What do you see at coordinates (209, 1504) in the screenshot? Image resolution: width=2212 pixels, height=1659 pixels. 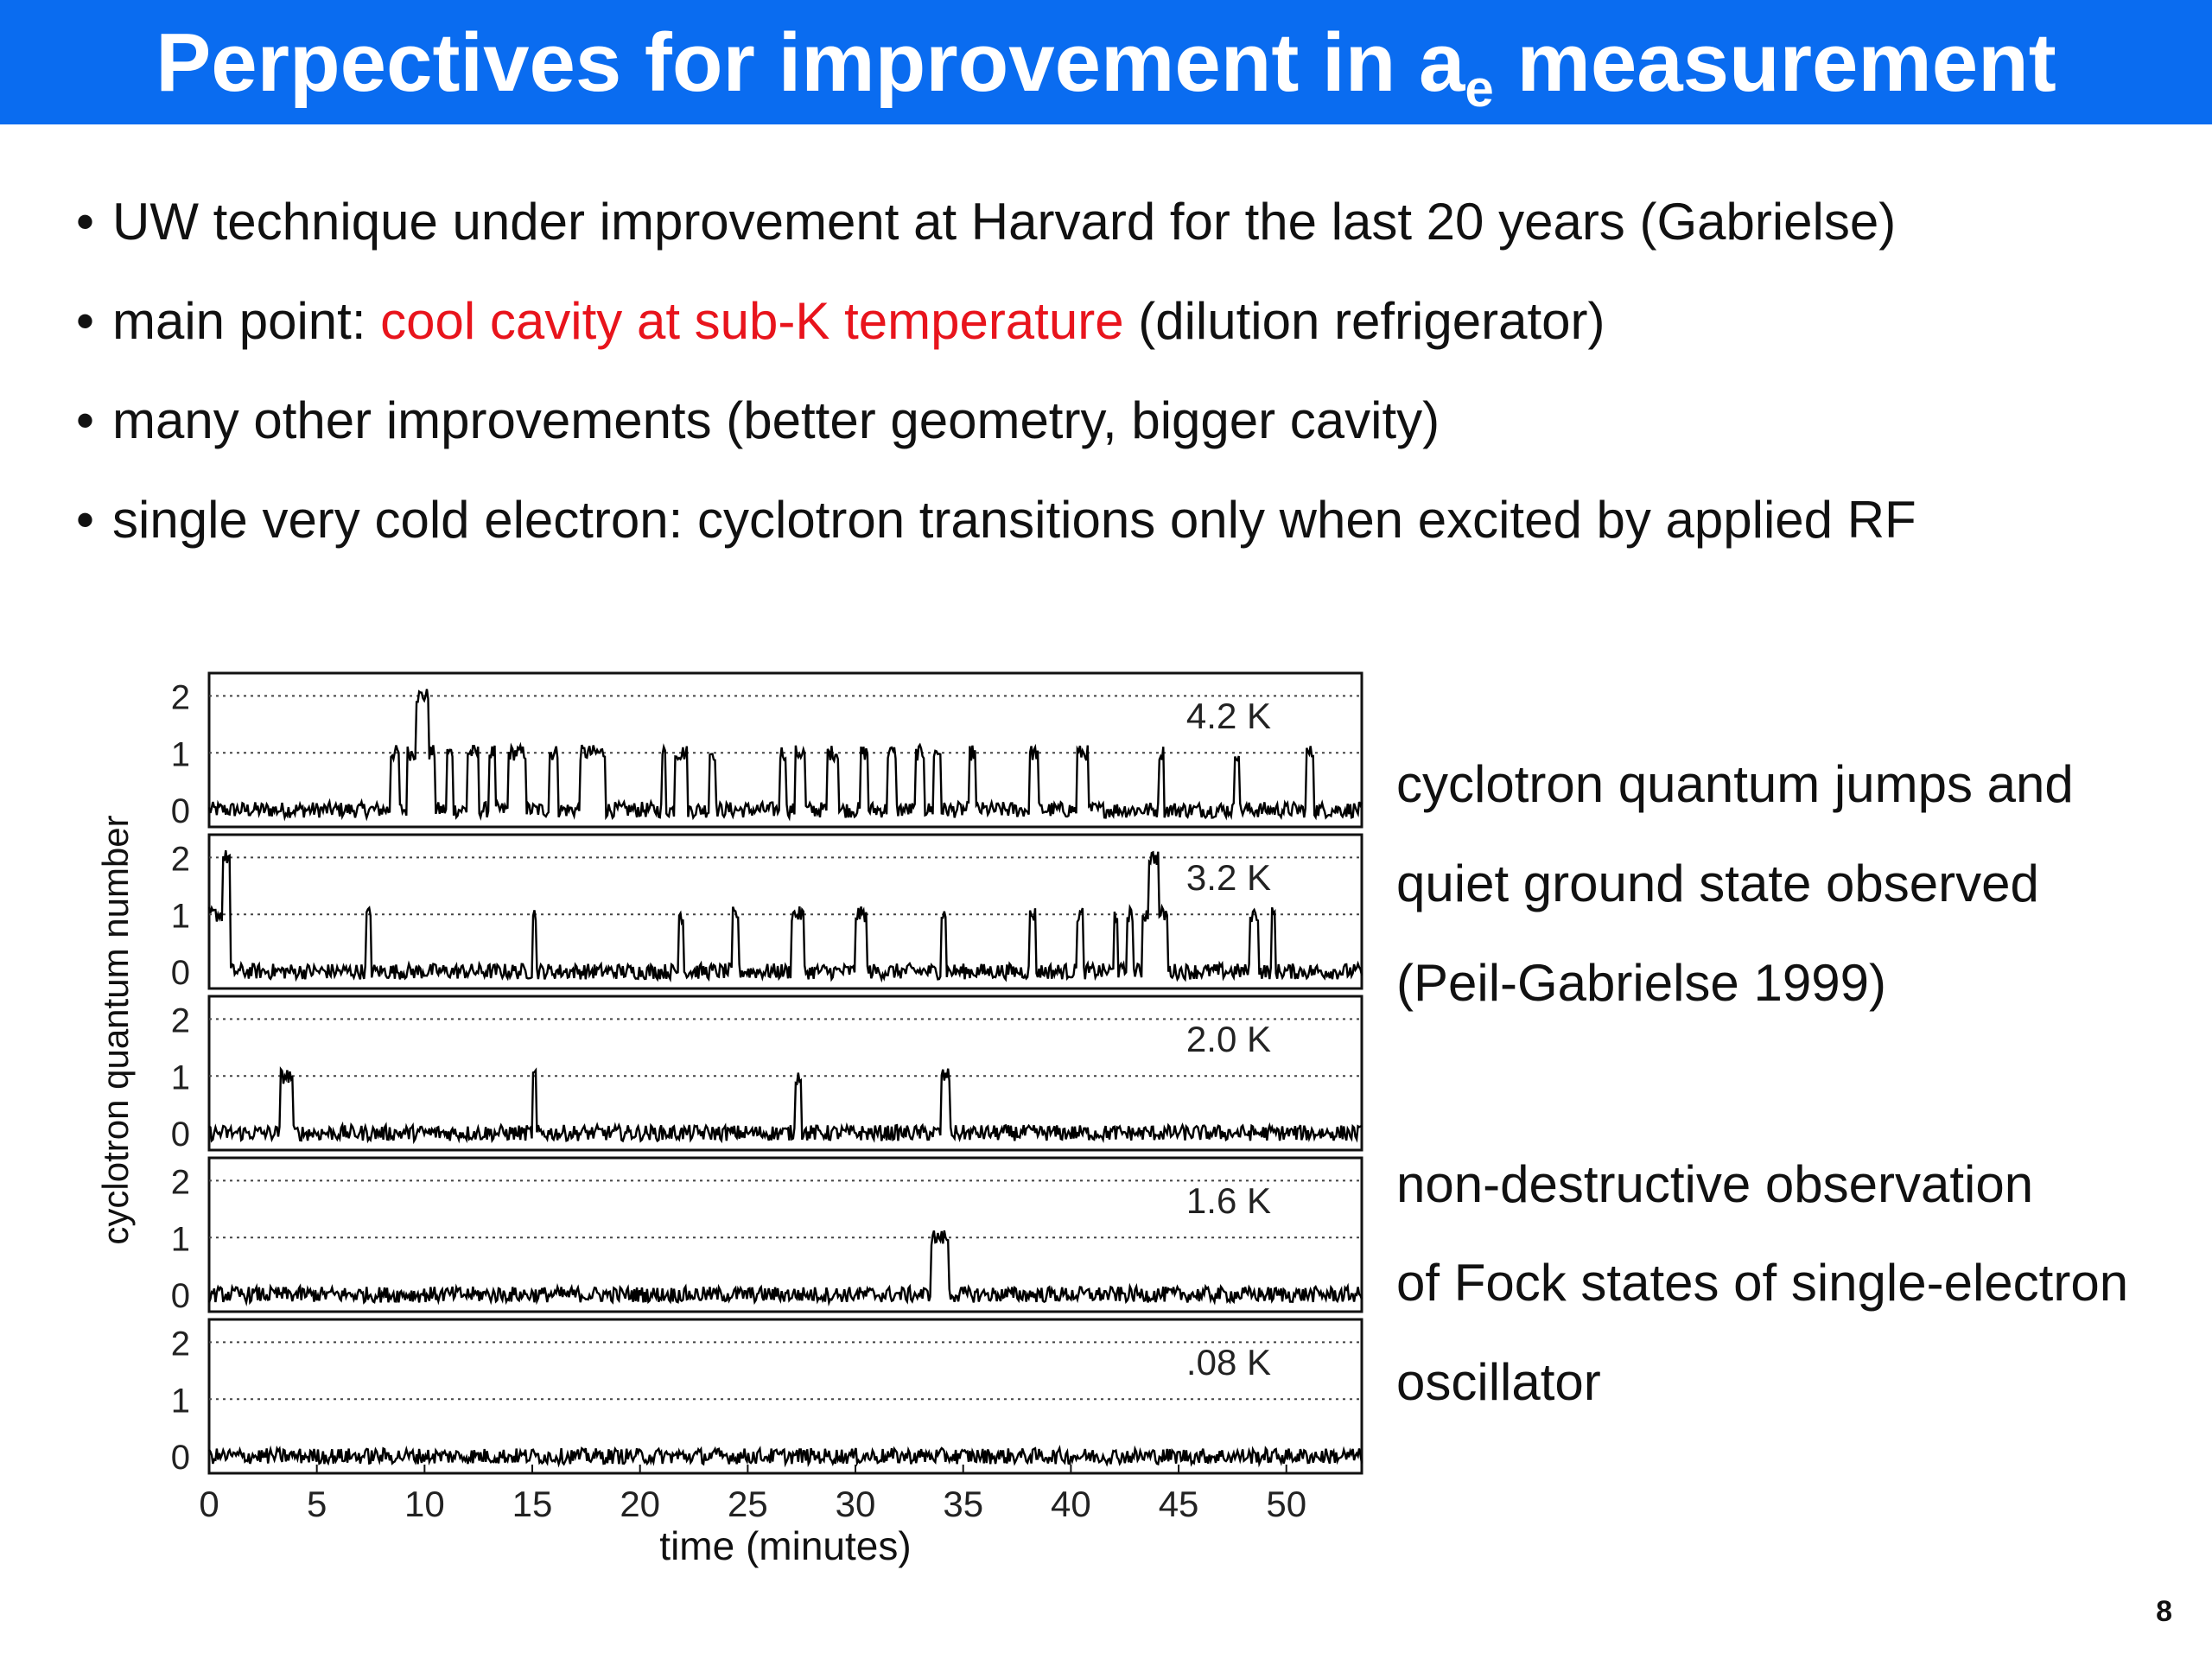 I see `x-tick-label: 0` at bounding box center [209, 1504].